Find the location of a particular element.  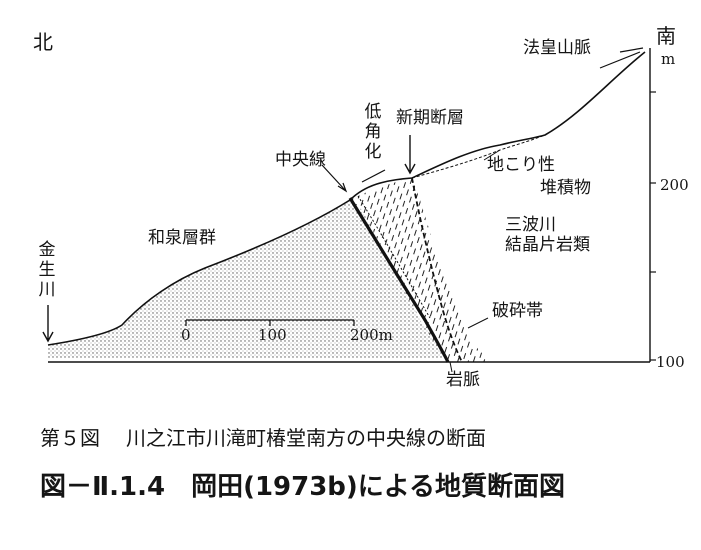

landslide-label-line2: 堆積物 is located at coordinates (565, 188).